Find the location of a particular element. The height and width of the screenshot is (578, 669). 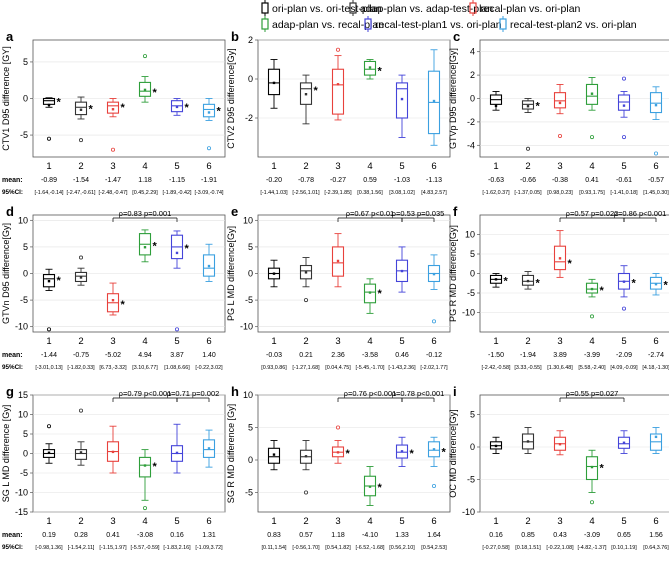

ci-value: [-1.41,0.18] is located at coordinates (624, 193).